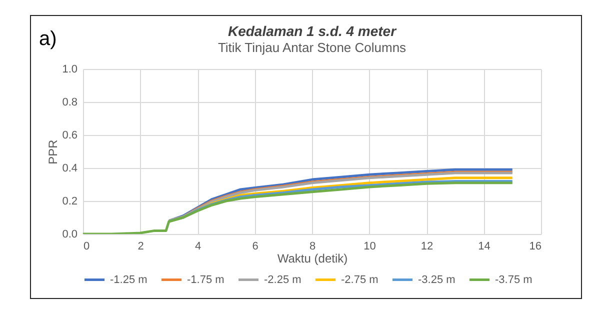 The width and height of the screenshot is (608, 325). Describe the element at coordinates (141, 246) in the screenshot. I see `x-tick-label: 2` at that location.